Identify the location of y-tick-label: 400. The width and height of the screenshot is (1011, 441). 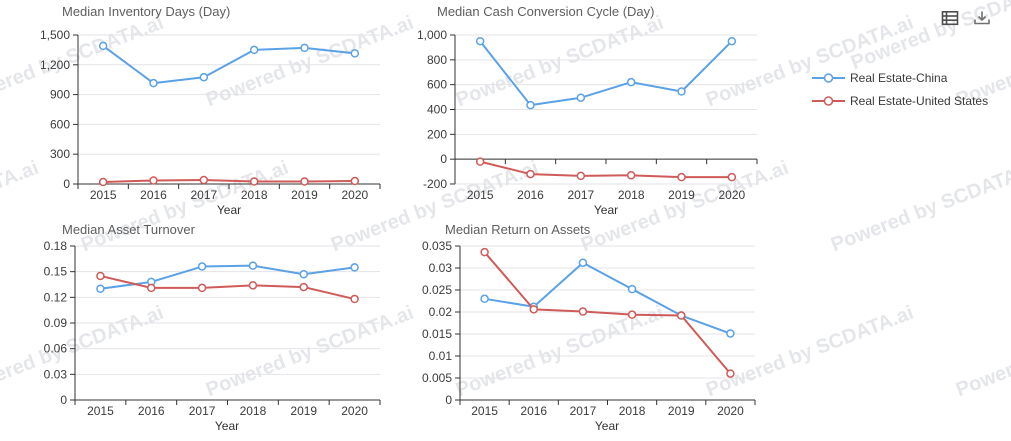
(437, 110).